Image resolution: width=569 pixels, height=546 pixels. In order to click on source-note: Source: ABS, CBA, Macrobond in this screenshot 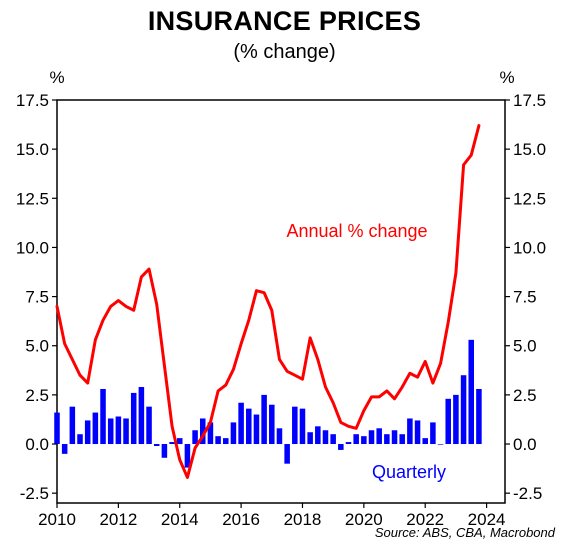, I will do `click(464, 532)`.